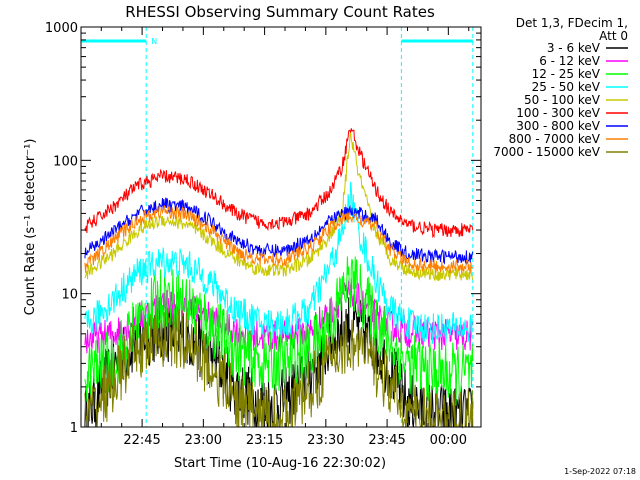 Image resolution: width=640 pixels, height=480 pixels. What do you see at coordinates (280, 12) in the screenshot?
I see `chart-title: RHESSI Observing Summary Count Rates` at bounding box center [280, 12].